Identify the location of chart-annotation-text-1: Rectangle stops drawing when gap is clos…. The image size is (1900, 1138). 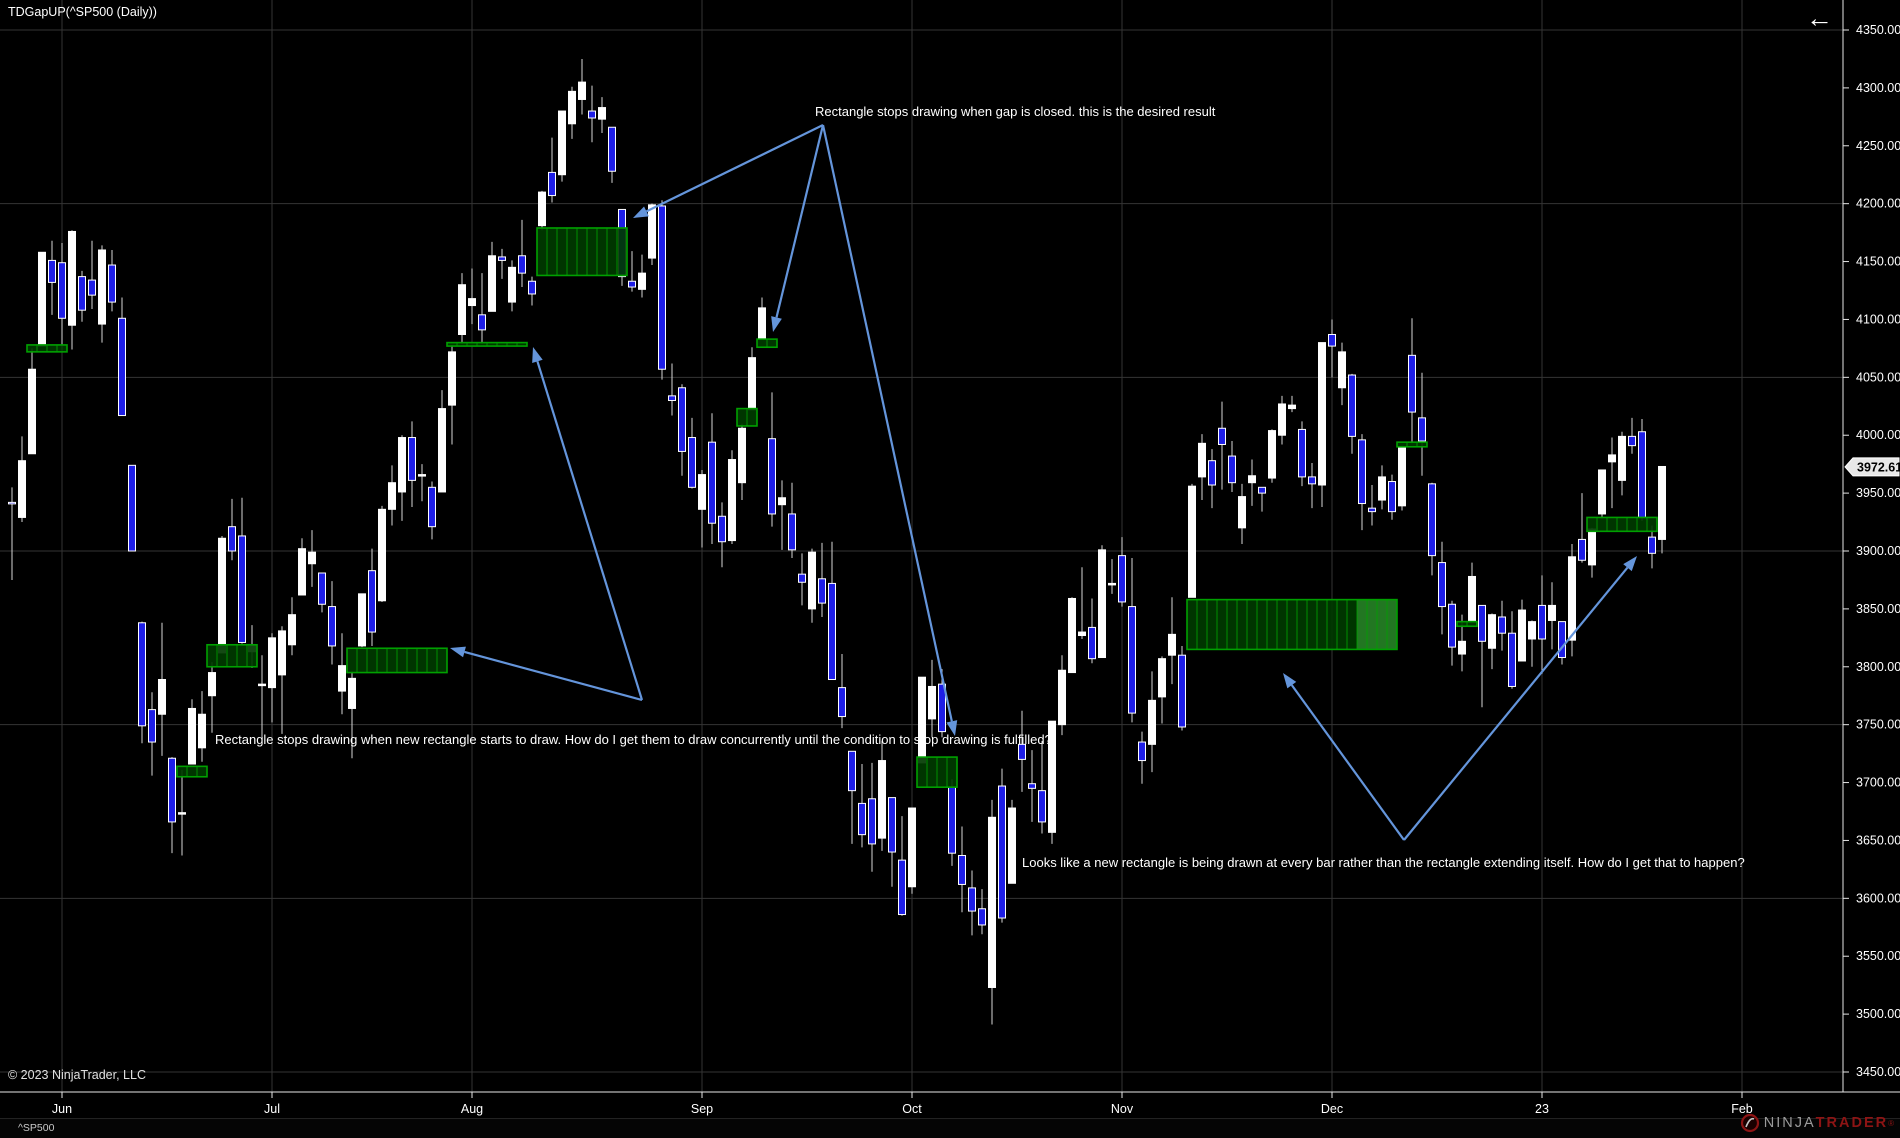
(1015, 111).